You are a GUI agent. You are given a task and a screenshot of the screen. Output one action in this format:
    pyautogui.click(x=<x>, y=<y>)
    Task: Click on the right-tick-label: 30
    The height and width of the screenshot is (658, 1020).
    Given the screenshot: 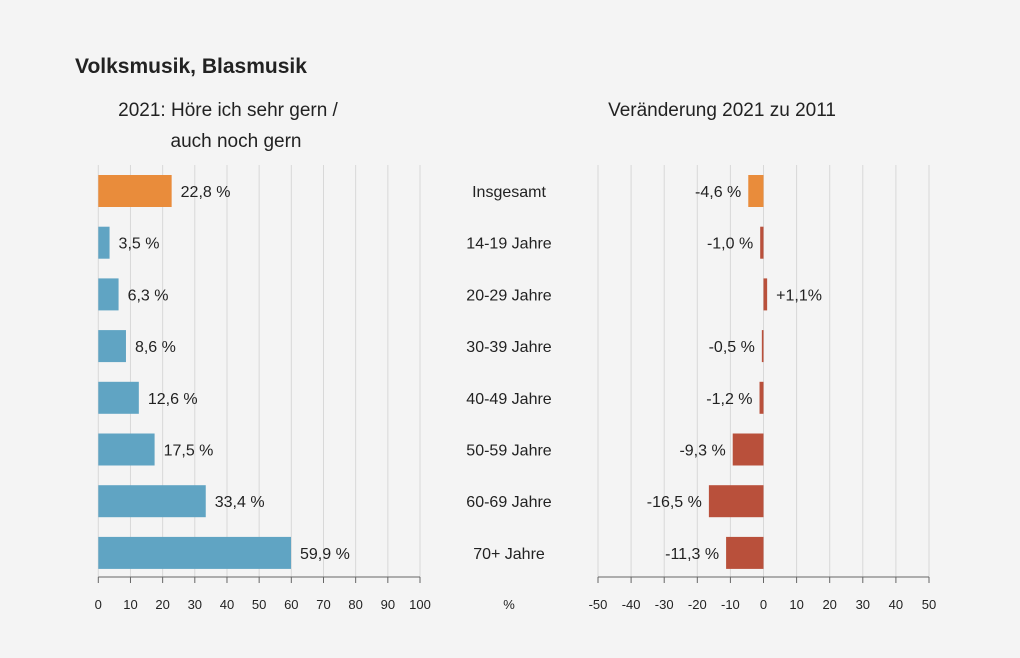 What is the action you would take?
    pyautogui.click(x=863, y=604)
    